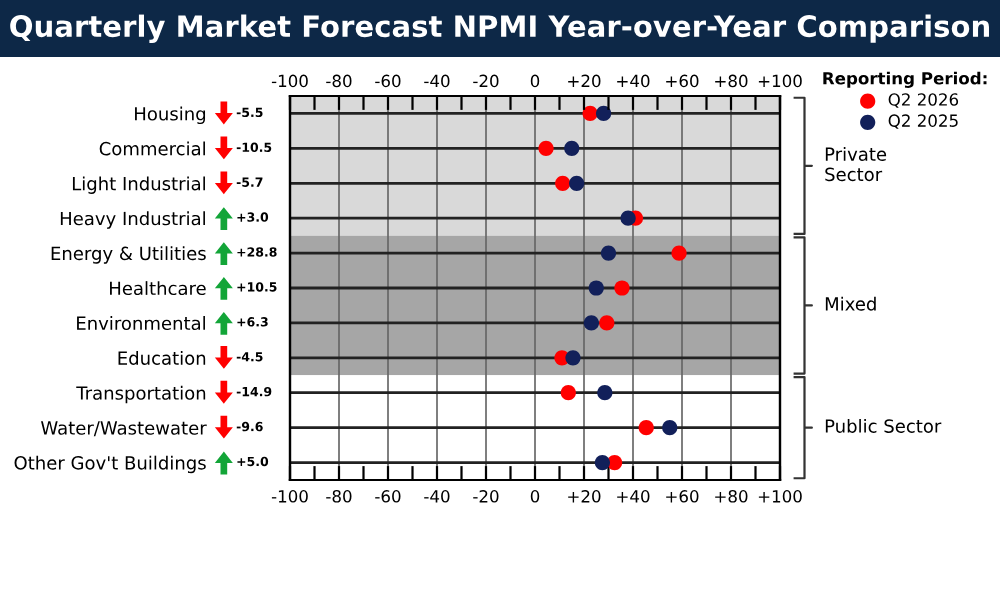  Describe the element at coordinates (856, 164) in the screenshot. I see `band-label: Private Sector` at that location.